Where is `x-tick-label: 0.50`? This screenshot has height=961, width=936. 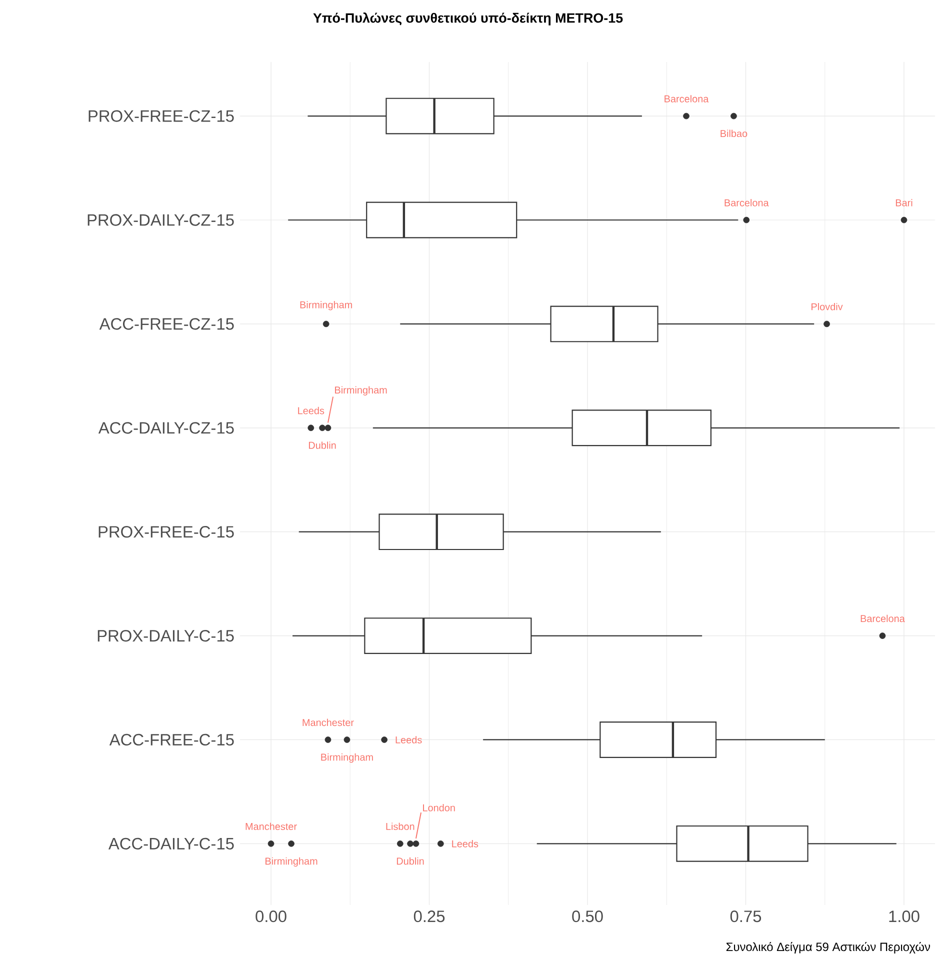 x-tick-label: 0.50 is located at coordinates (587, 916).